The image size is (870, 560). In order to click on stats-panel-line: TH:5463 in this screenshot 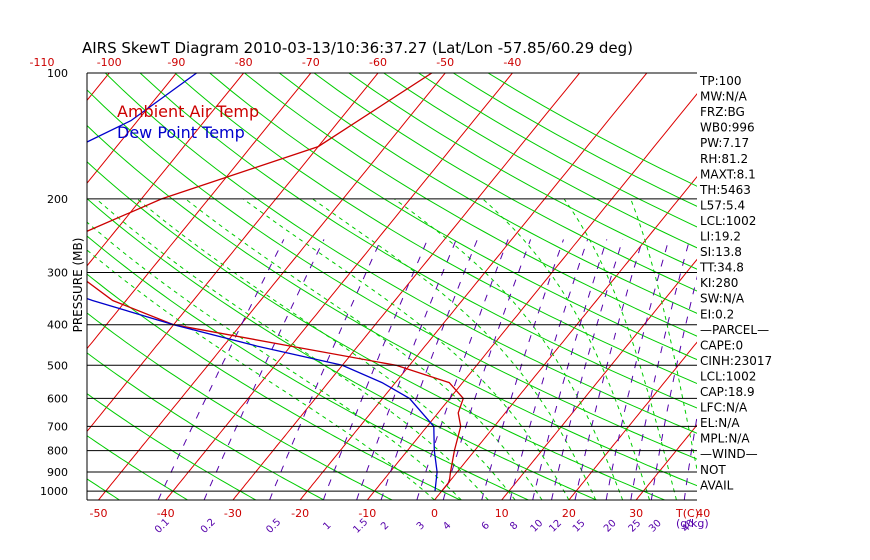, I will do `click(725, 190)`.